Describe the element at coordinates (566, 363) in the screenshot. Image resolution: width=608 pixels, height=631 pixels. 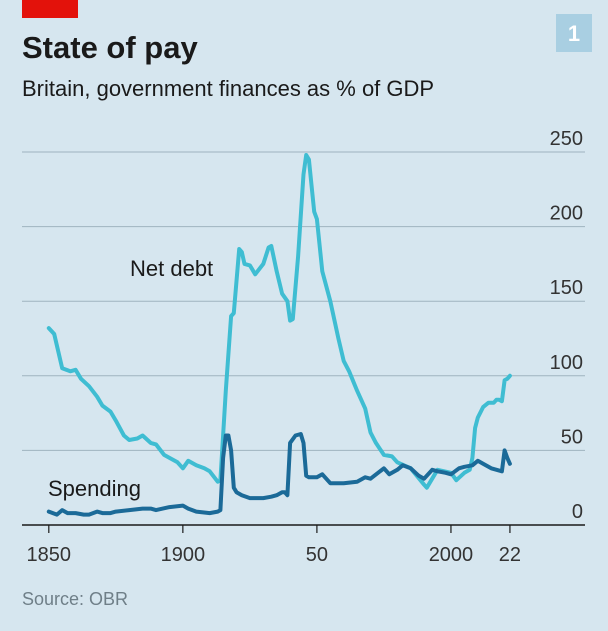
I see `y-tick-label: 100` at that location.